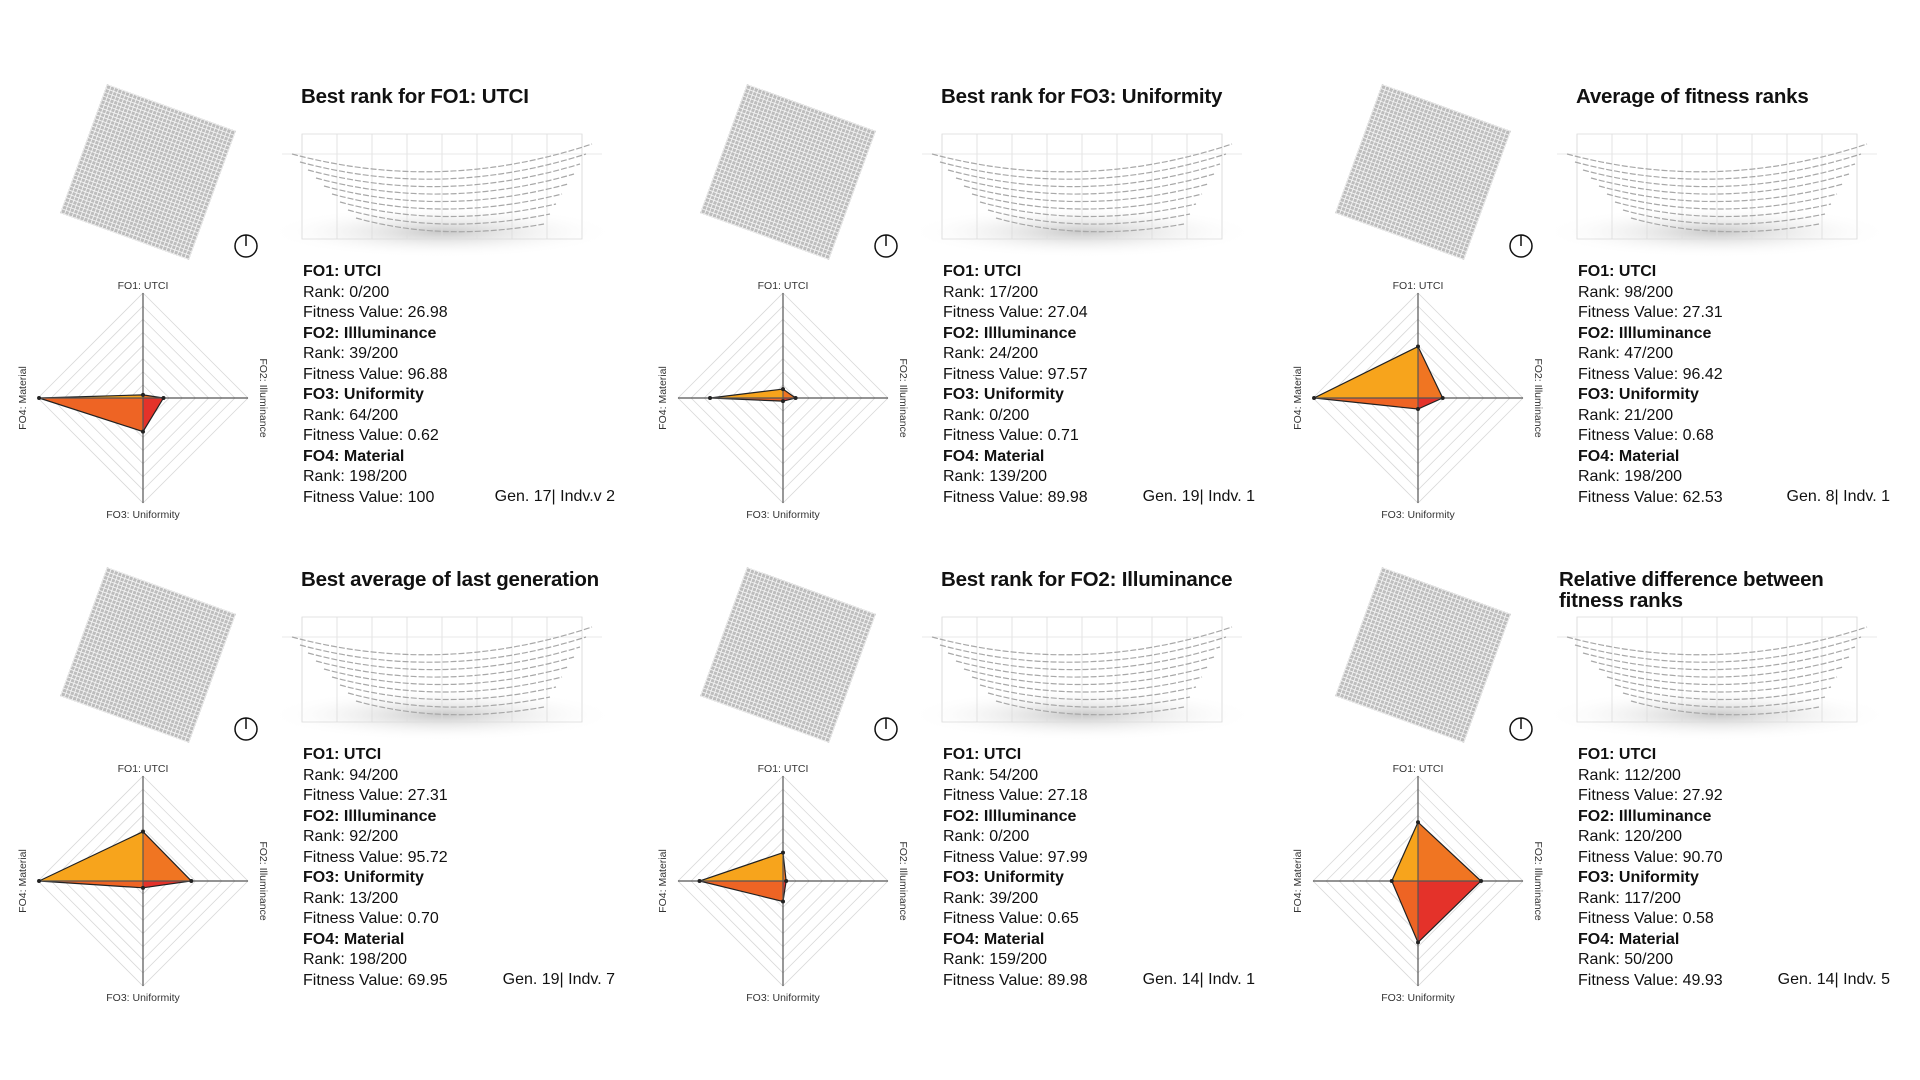 The image size is (1920, 1080). Describe the element at coordinates (558, 979) in the screenshot. I see `generation-individual-label: Gen. 19| Indv. 7` at that location.